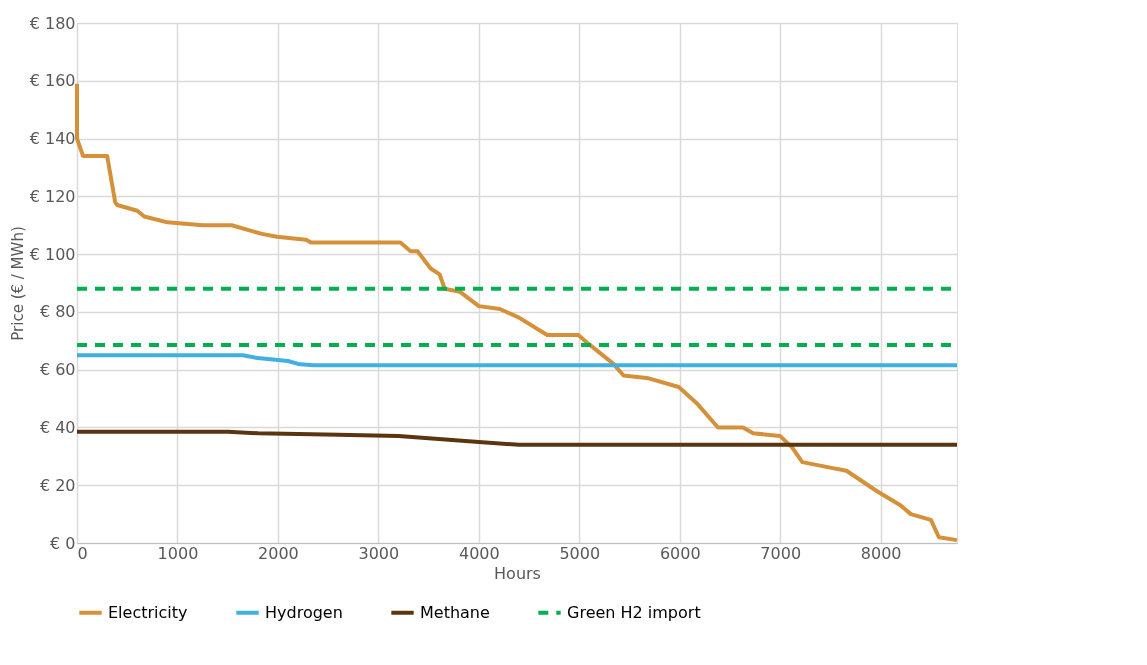 The image size is (1147, 665). I want to click on y-axis-title: Price (€ / MWh), so click(17, 283).